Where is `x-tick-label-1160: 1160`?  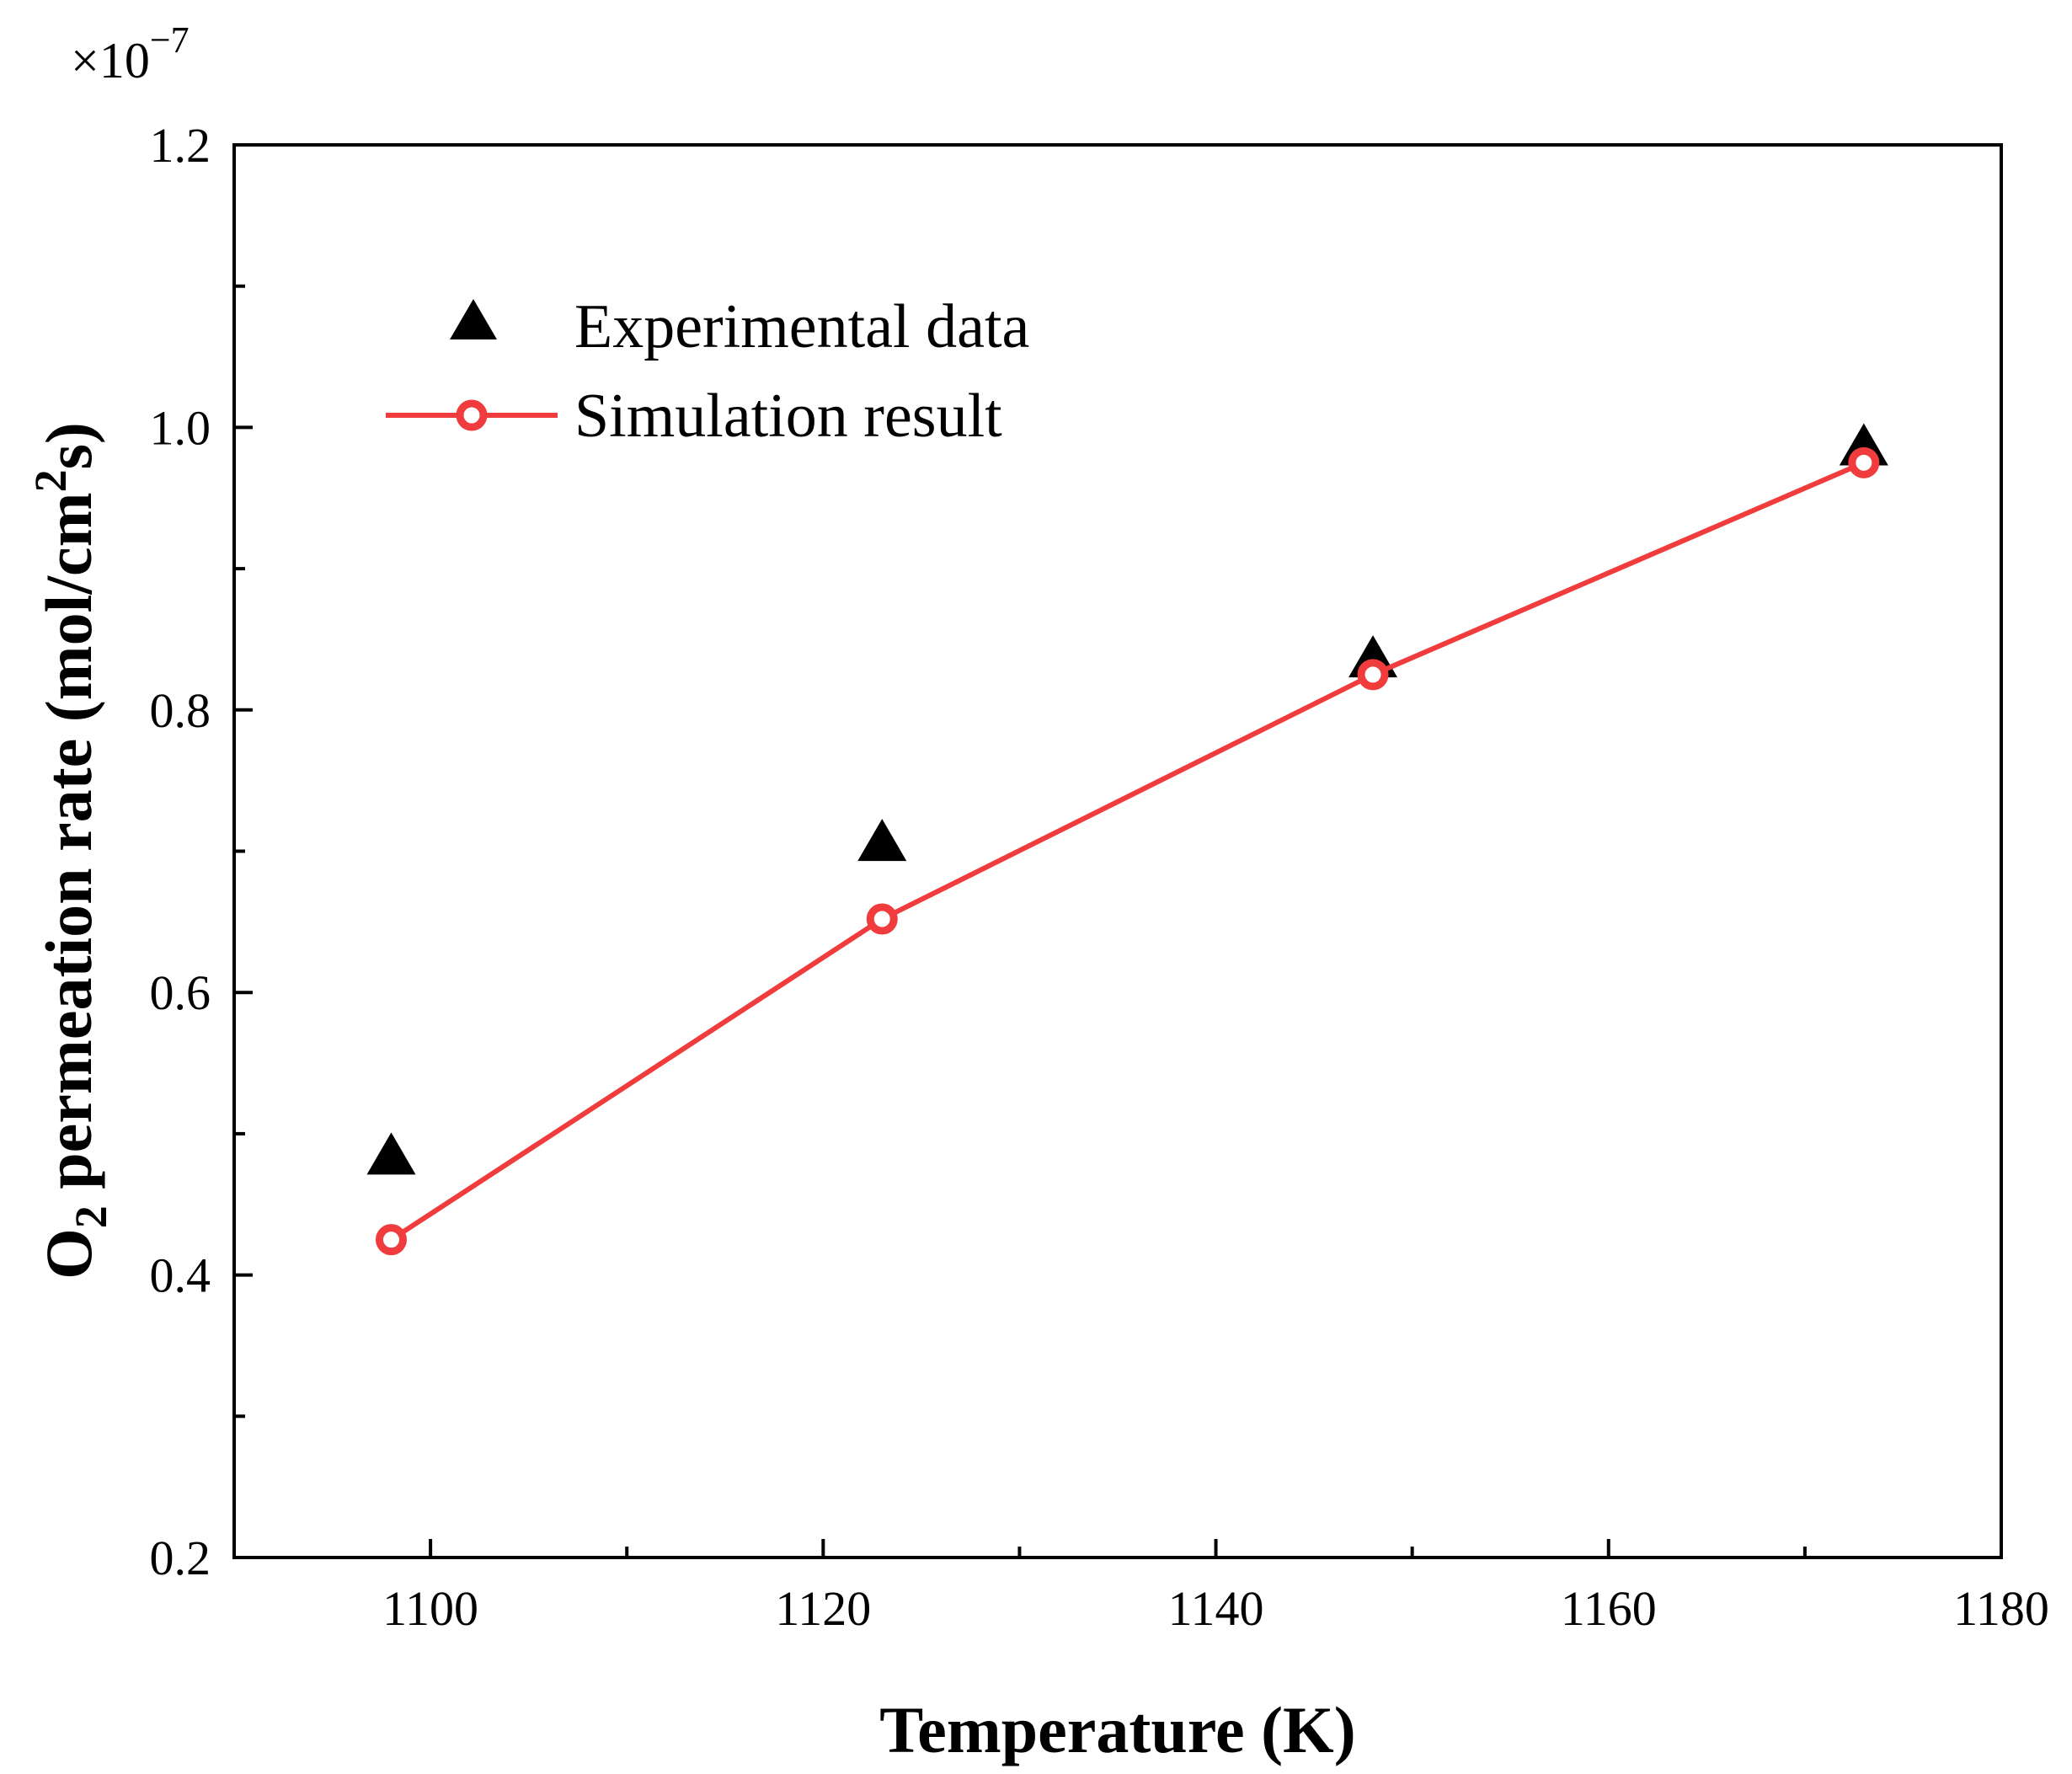 x-tick-label-1160: 1160 is located at coordinates (1609, 1608).